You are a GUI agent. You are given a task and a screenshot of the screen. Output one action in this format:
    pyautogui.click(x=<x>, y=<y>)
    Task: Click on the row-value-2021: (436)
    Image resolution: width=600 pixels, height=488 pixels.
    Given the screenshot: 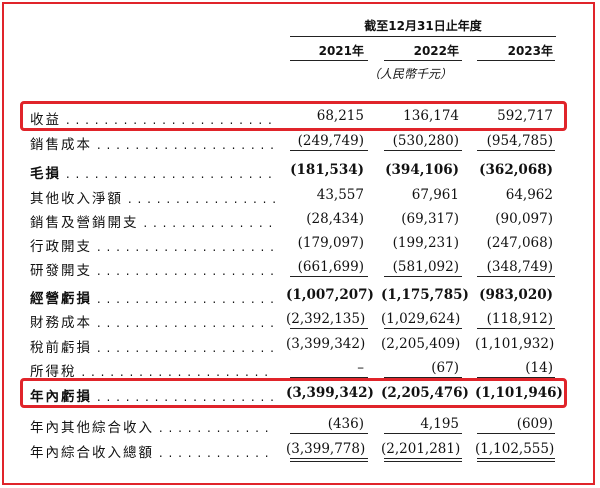 What is the action you would take?
    pyautogui.click(x=345, y=424)
    